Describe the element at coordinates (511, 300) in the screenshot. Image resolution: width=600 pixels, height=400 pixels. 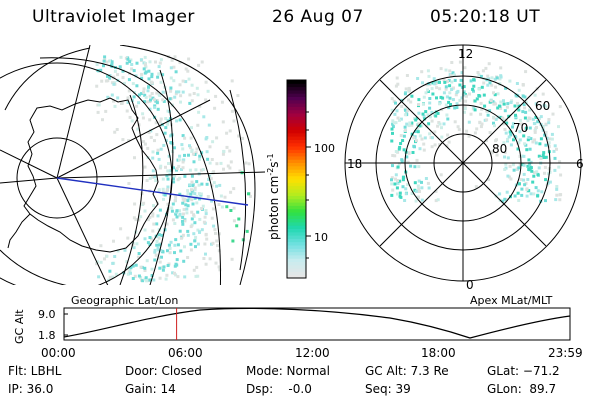
I see `polar-plot-title: Apex MLat/MLT` at that location.